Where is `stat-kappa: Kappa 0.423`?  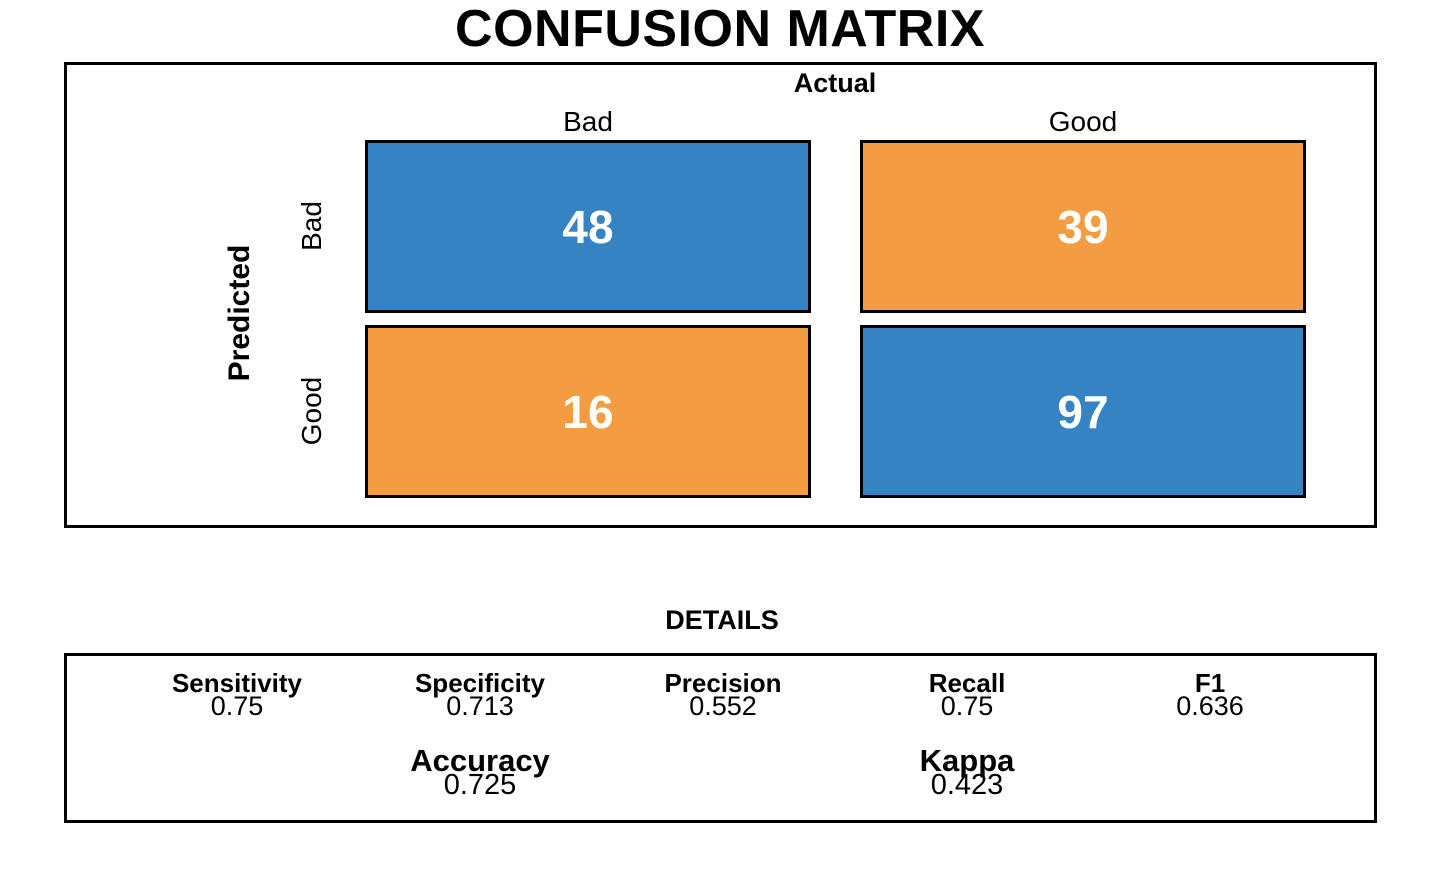 stat-kappa: Kappa 0.423 is located at coordinates (967, 772).